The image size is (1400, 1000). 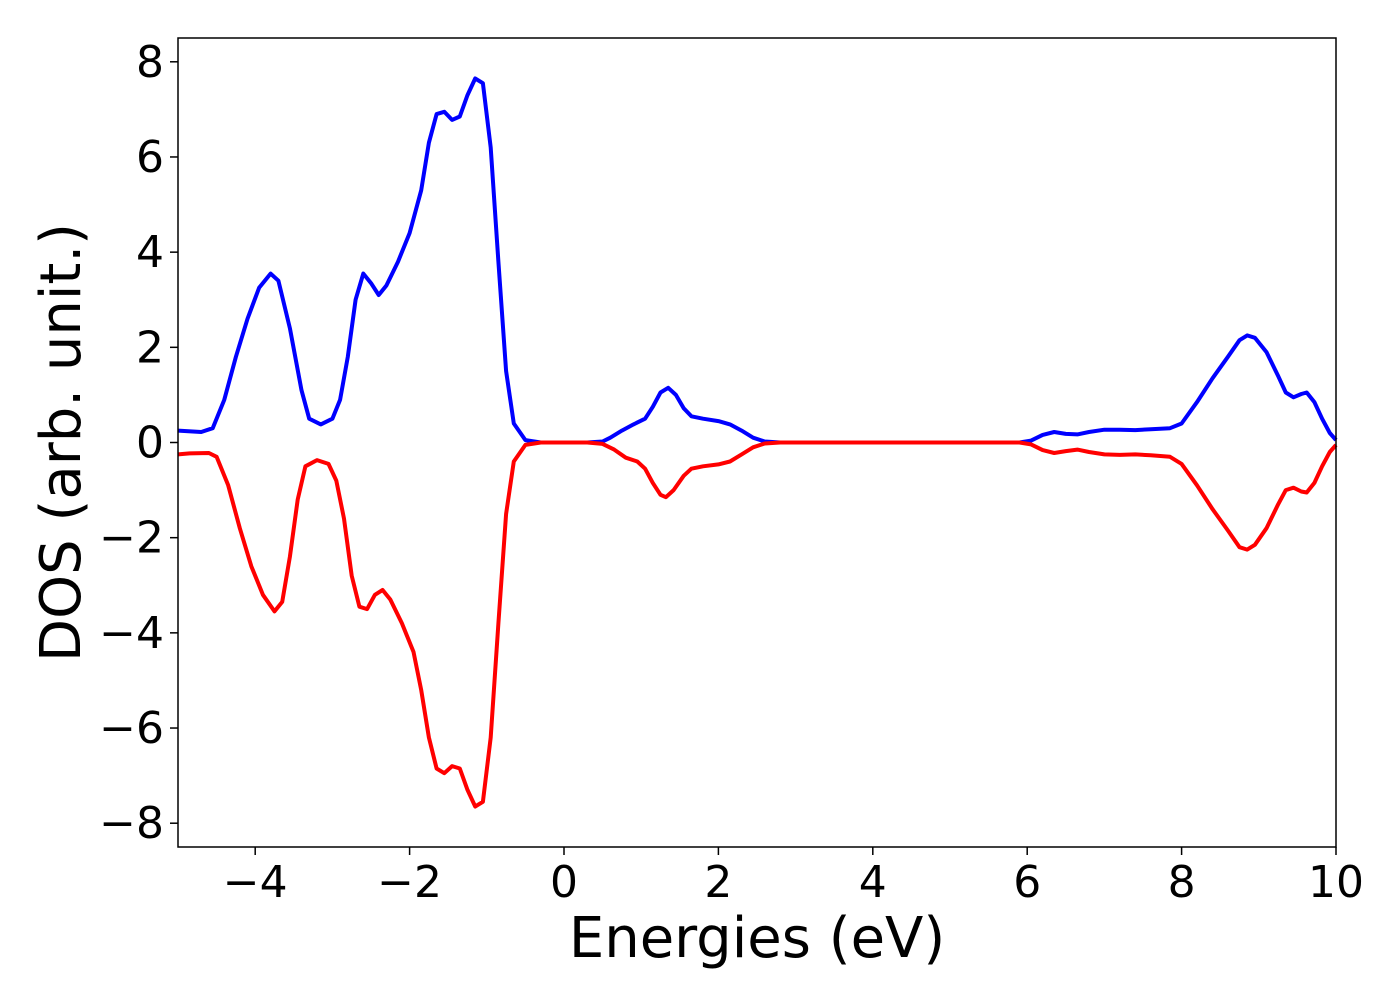 I want to click on y-tick-label: 6, so click(x=150, y=157).